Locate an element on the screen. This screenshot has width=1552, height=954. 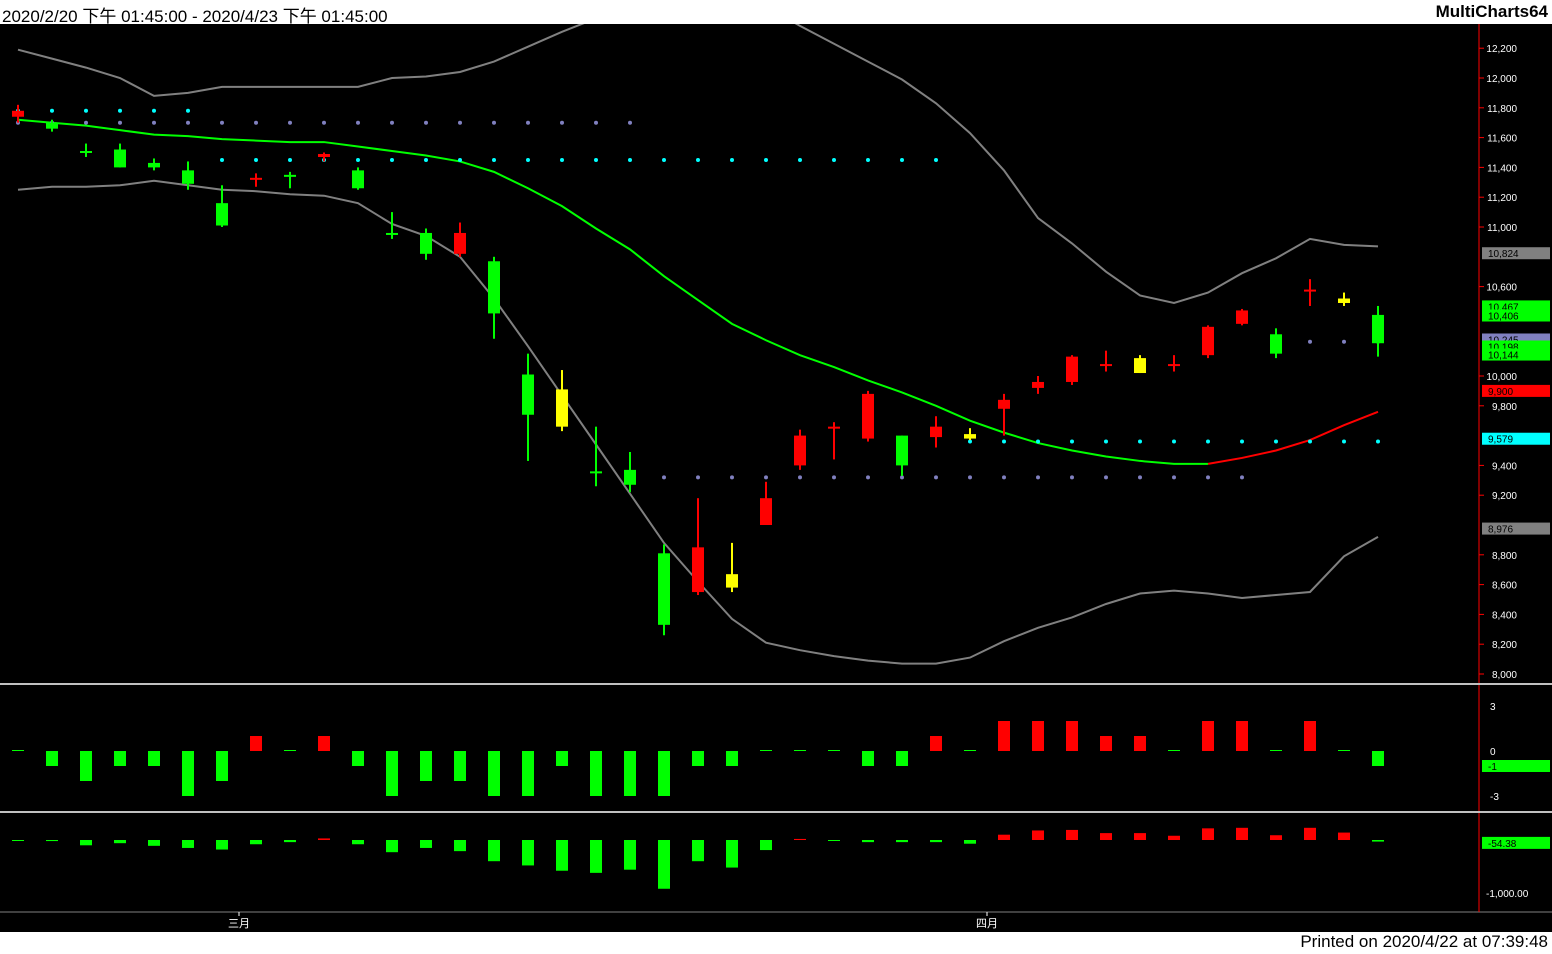
y-tick-label: 11,600 is located at coordinates (1502, 139).